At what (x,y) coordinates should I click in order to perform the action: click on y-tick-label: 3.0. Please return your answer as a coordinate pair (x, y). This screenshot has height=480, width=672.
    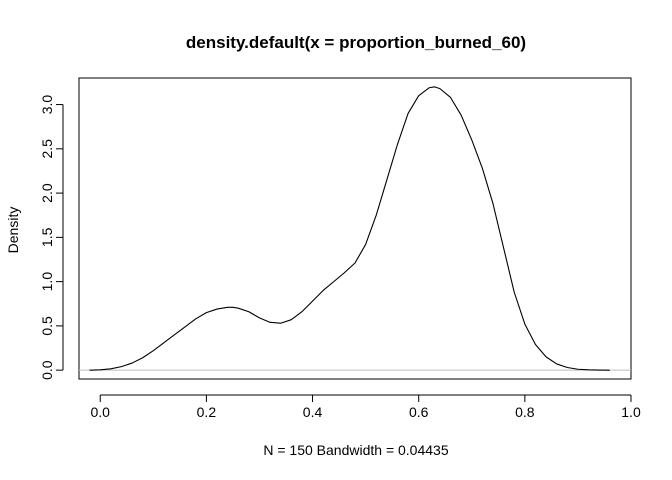
    Looking at the image, I should click on (47, 105).